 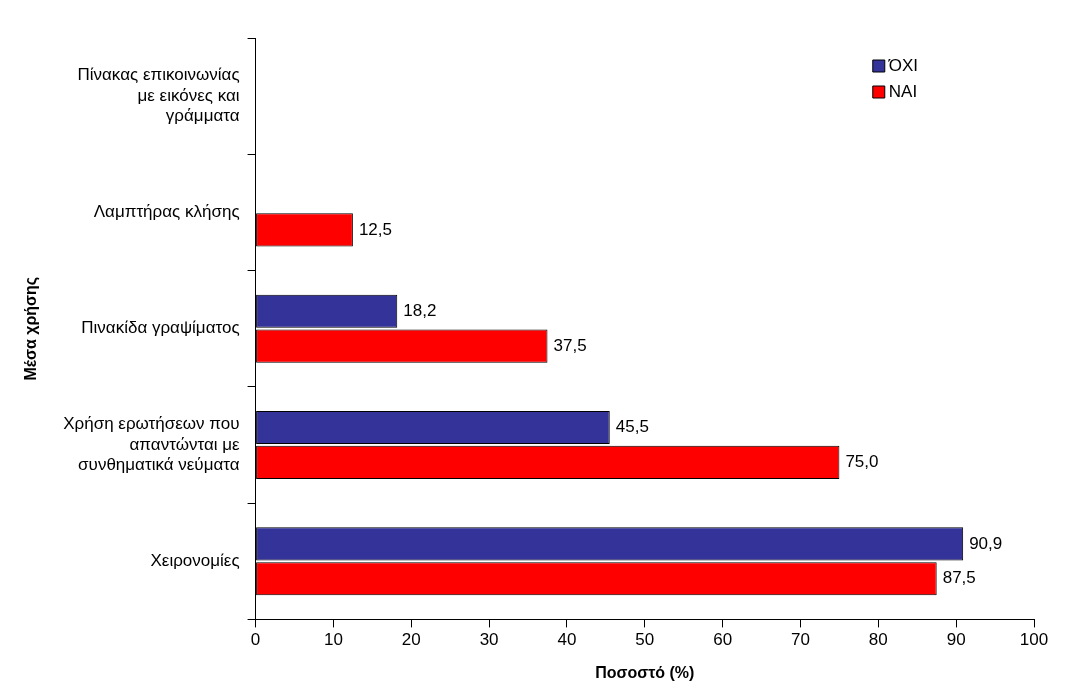 I want to click on x-tick-label: 80, so click(x=878, y=640).